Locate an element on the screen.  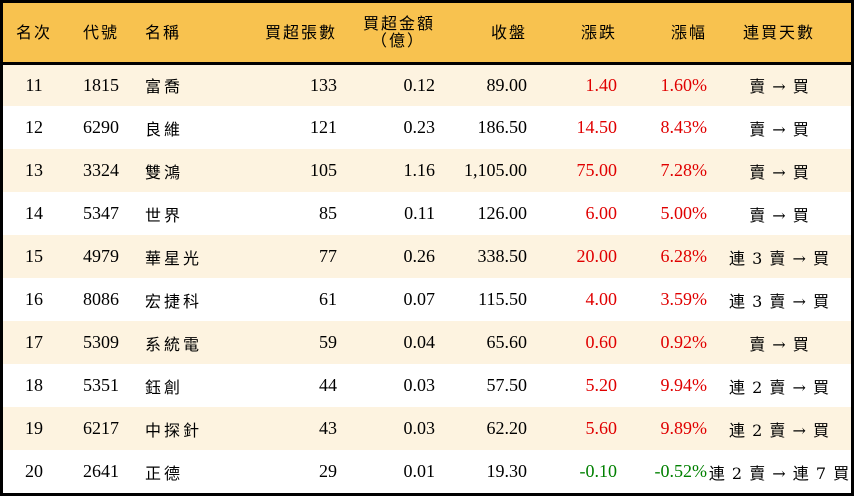
cell-close: 126.00 is located at coordinates (502, 213).